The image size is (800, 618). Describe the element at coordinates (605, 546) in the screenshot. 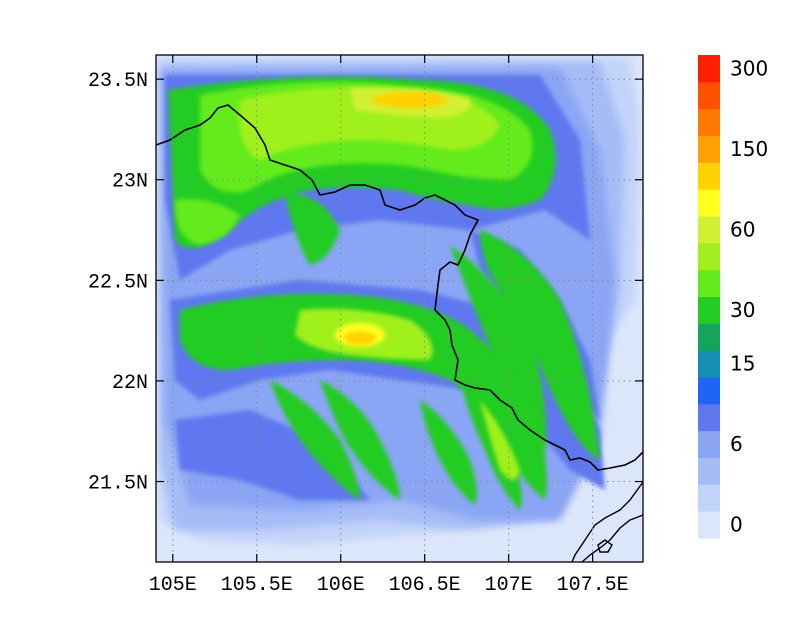

I see `island` at that location.